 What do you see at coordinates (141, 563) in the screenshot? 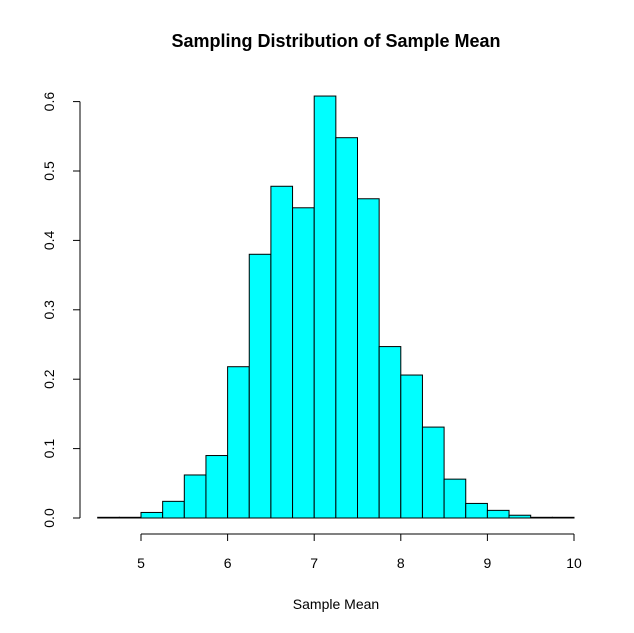
I see `x-tick-label: 5` at bounding box center [141, 563].